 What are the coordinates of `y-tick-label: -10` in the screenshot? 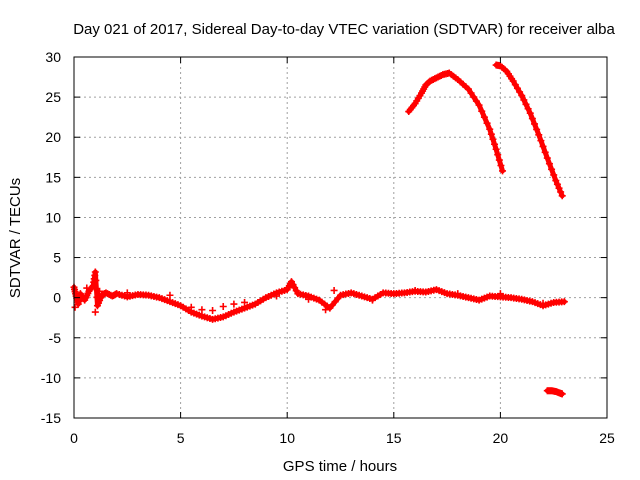 It's located at (51, 378).